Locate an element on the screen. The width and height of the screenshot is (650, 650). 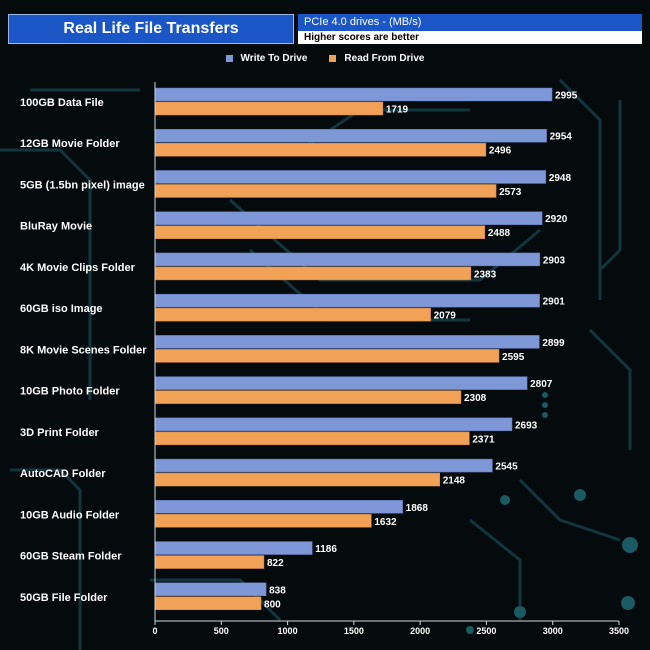
data-label-read: 2383 is located at coordinates (485, 274).